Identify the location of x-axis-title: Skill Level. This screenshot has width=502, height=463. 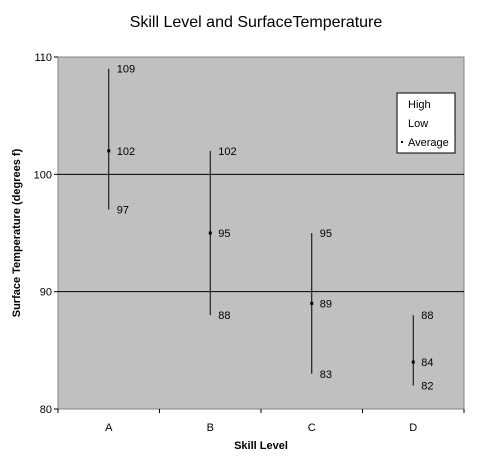
(261, 446).